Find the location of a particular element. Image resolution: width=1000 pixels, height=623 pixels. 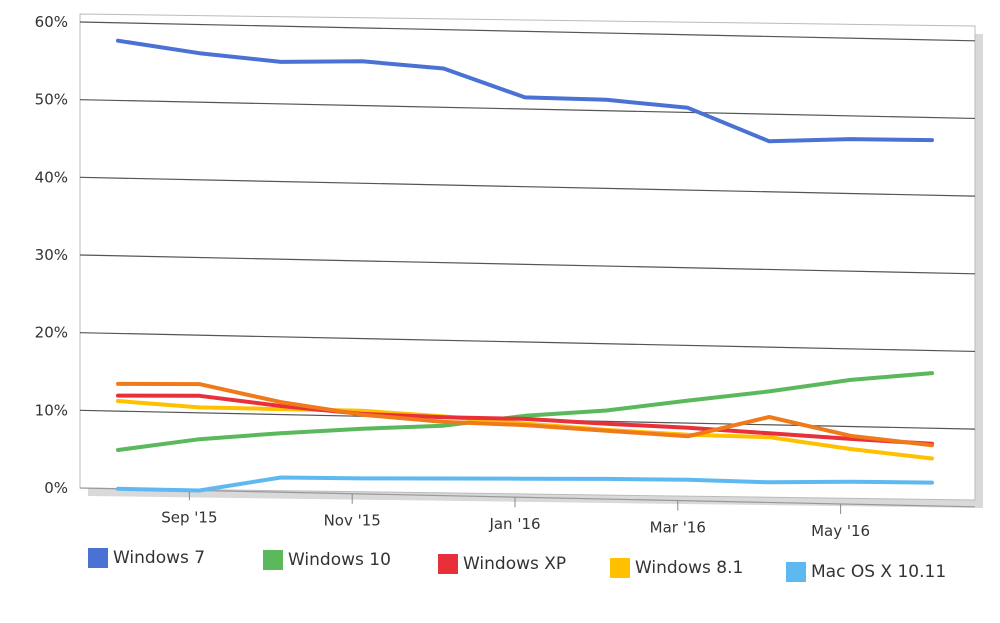

legend-label: Windows 8.1 is located at coordinates (689, 568).